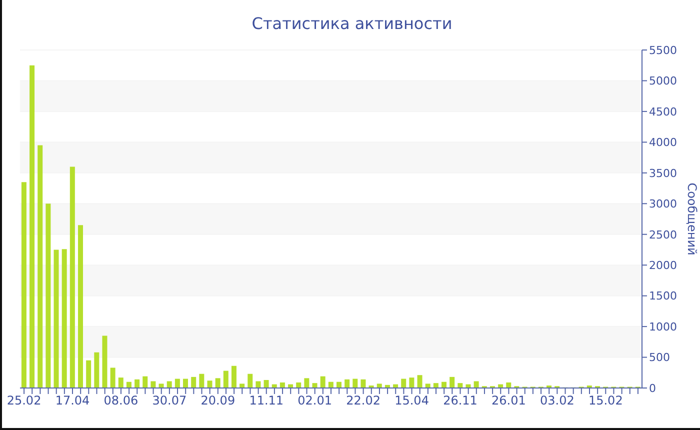  I want to click on x-tick-label: 17.04, so click(72, 401).